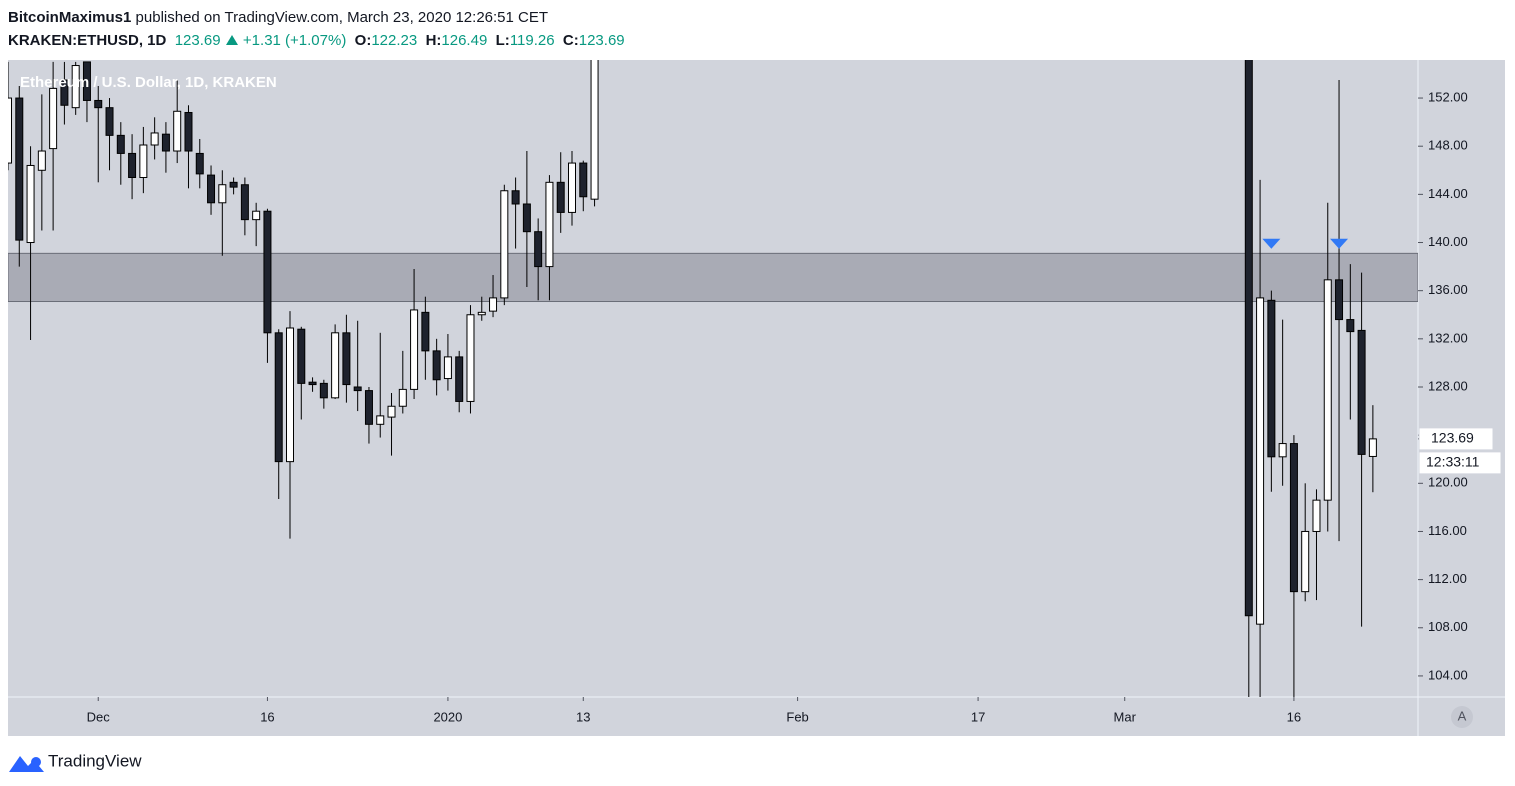 This screenshot has height=786, width=1515. What do you see at coordinates (1452, 438) in the screenshot?
I see `last-price: 123.69` at bounding box center [1452, 438].